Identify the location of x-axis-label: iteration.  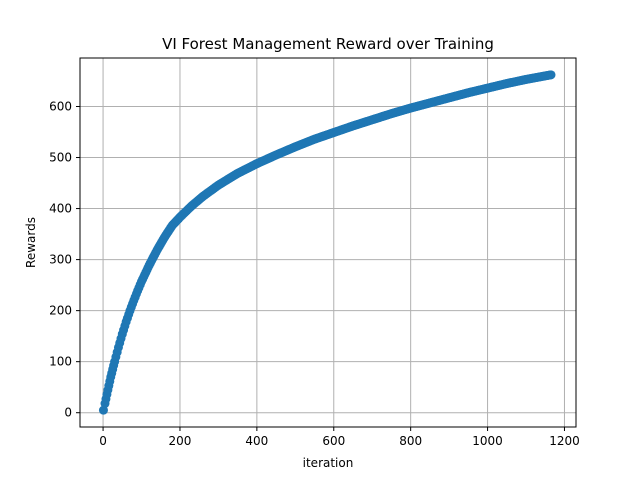
(328, 463).